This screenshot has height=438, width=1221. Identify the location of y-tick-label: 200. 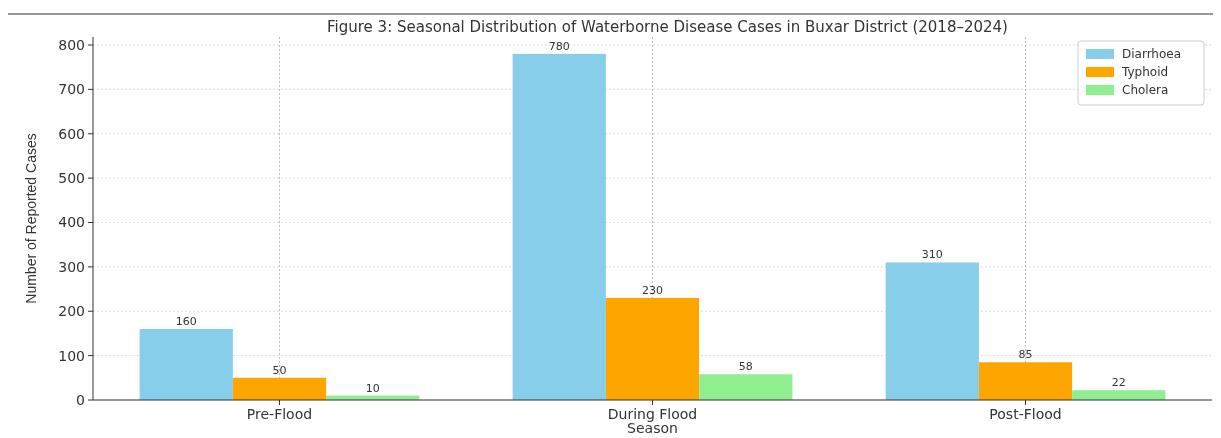
(71, 311).